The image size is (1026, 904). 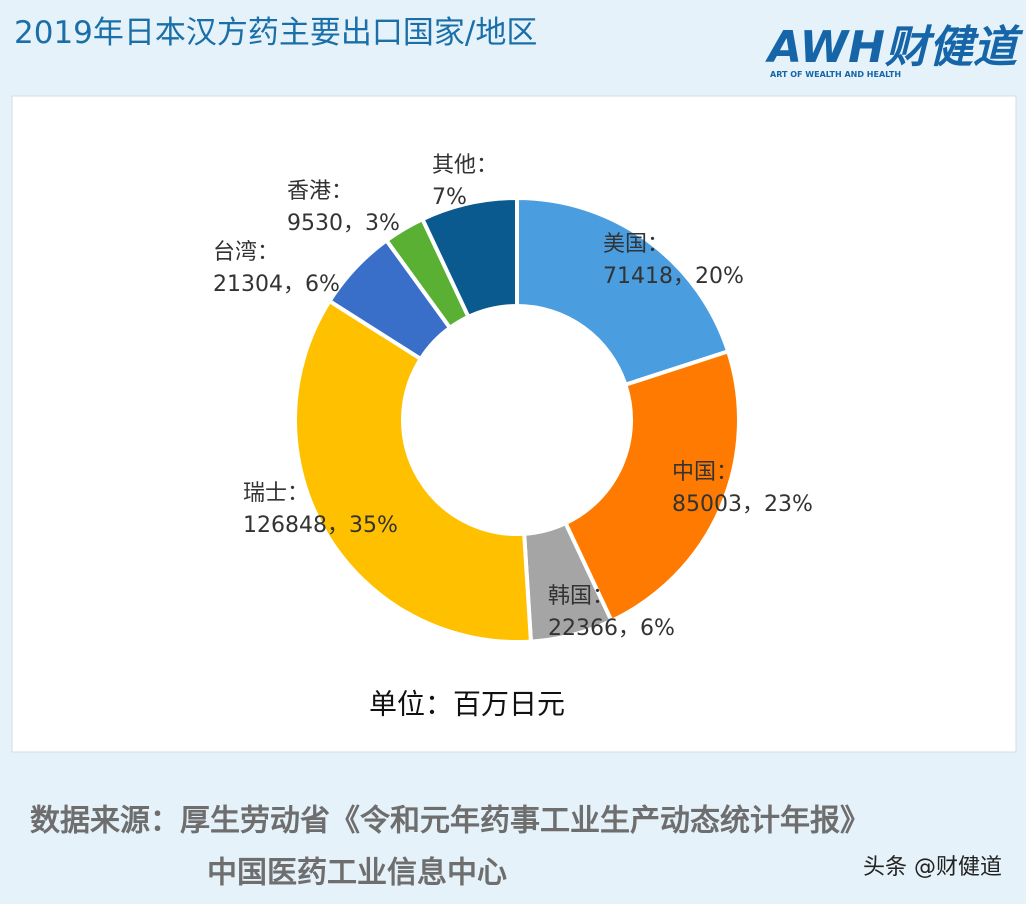 What do you see at coordinates (611, 628) in the screenshot?
I see `data-label: 22366，6%` at bounding box center [611, 628].